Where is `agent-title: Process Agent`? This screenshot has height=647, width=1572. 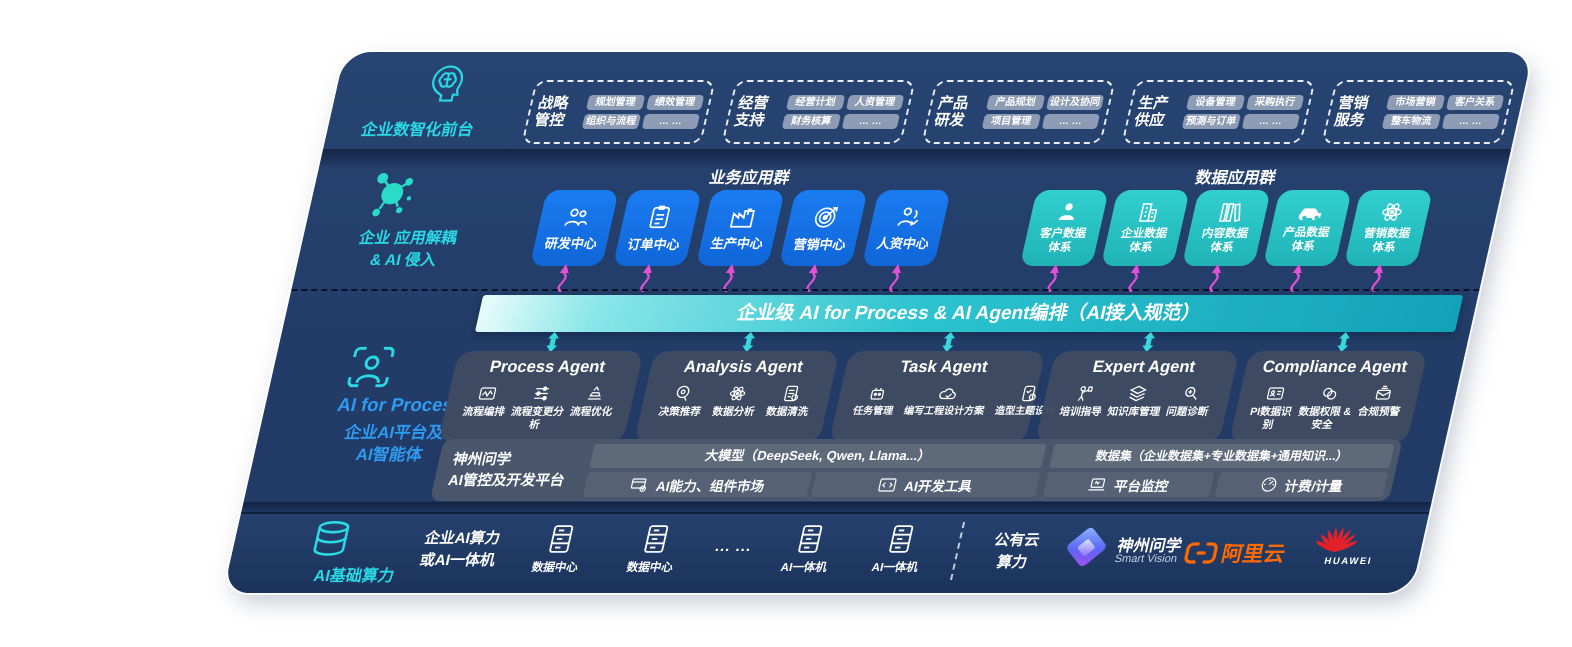
agent-title: Process Agent is located at coordinates (548, 367).